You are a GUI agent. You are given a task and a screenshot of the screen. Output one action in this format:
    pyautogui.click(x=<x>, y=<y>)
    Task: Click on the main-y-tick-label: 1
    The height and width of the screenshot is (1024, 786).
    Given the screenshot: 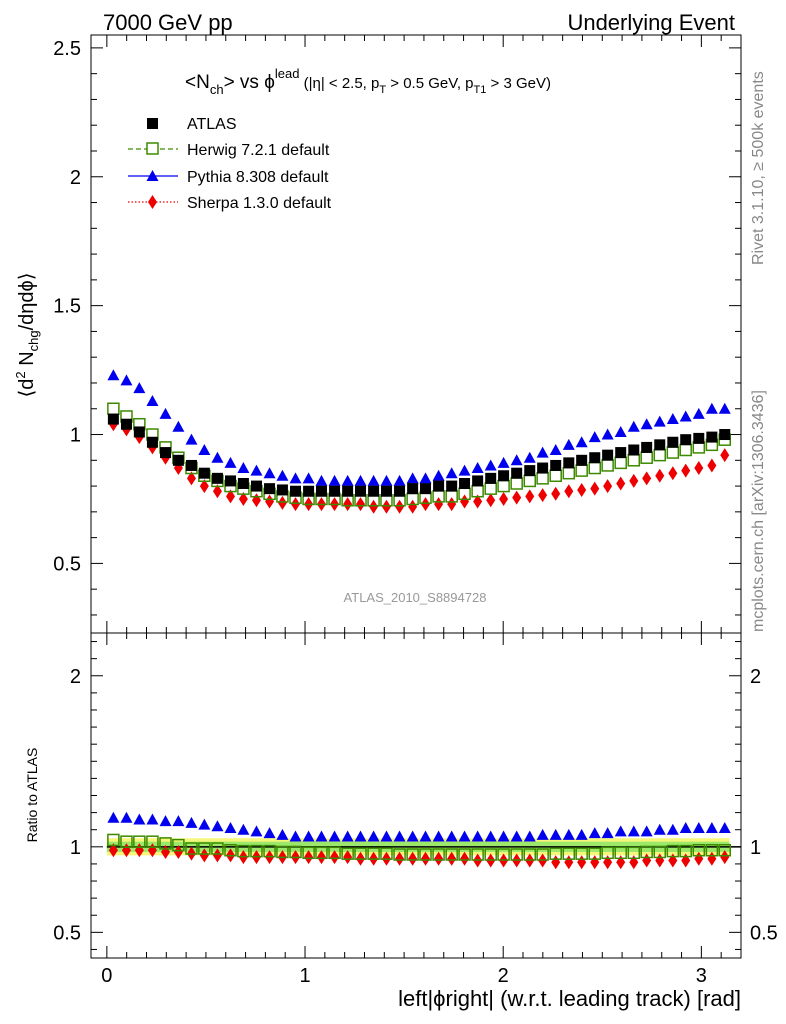 What is the action you would take?
    pyautogui.click(x=75, y=436)
    